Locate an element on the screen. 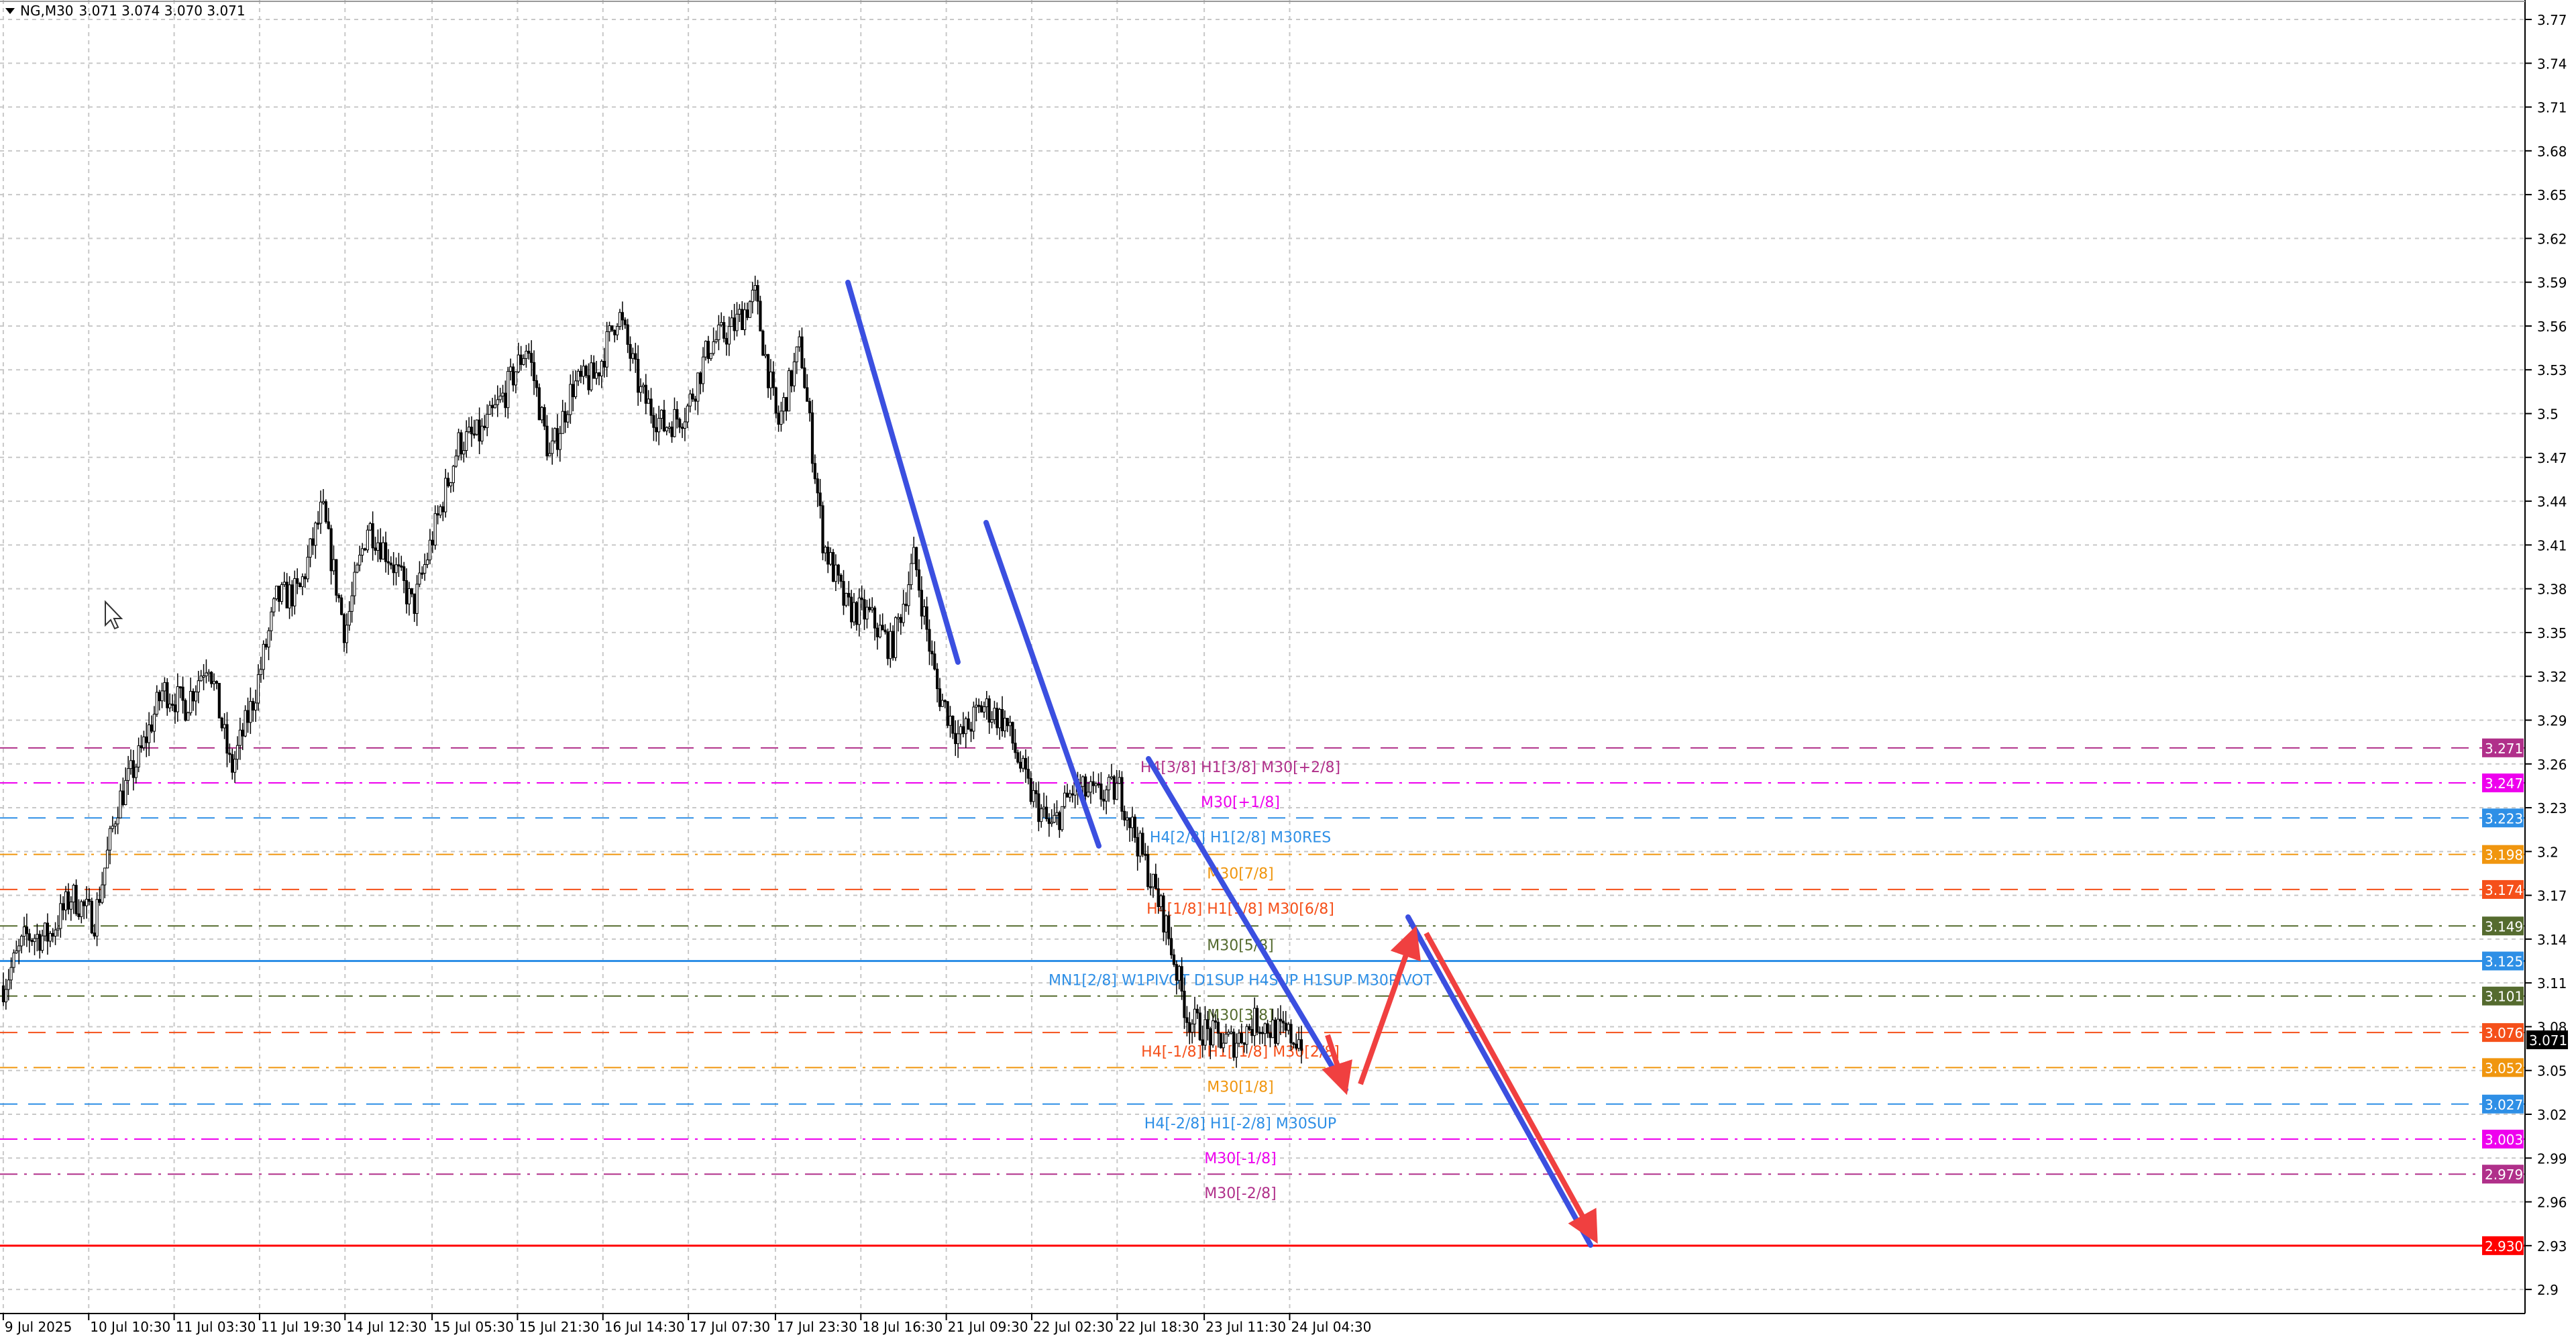 This screenshot has width=2576, height=1337. y-tick-label: 3.53 is located at coordinates (2552, 370).